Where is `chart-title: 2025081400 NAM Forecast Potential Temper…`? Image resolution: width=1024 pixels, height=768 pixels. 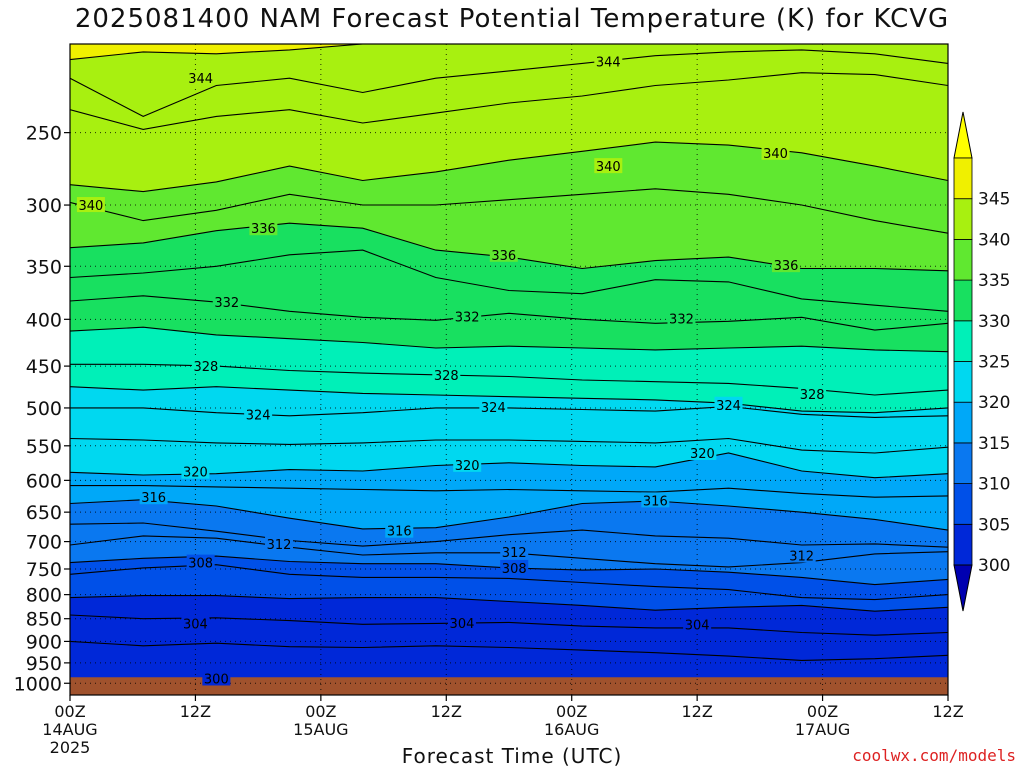
chart-title: 2025081400 NAM Forecast Potential Temper… is located at coordinates (512, 19).